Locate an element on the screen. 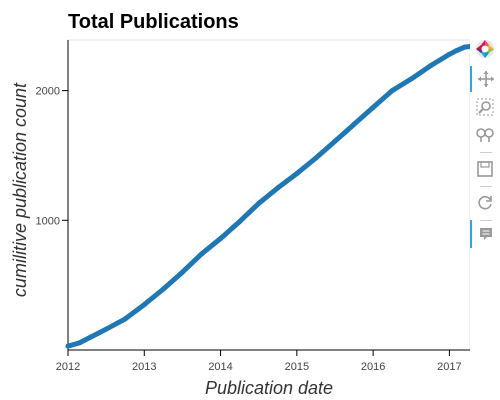 The width and height of the screenshot is (500, 400). y-tick-label: 2000 is located at coordinates (48, 92).